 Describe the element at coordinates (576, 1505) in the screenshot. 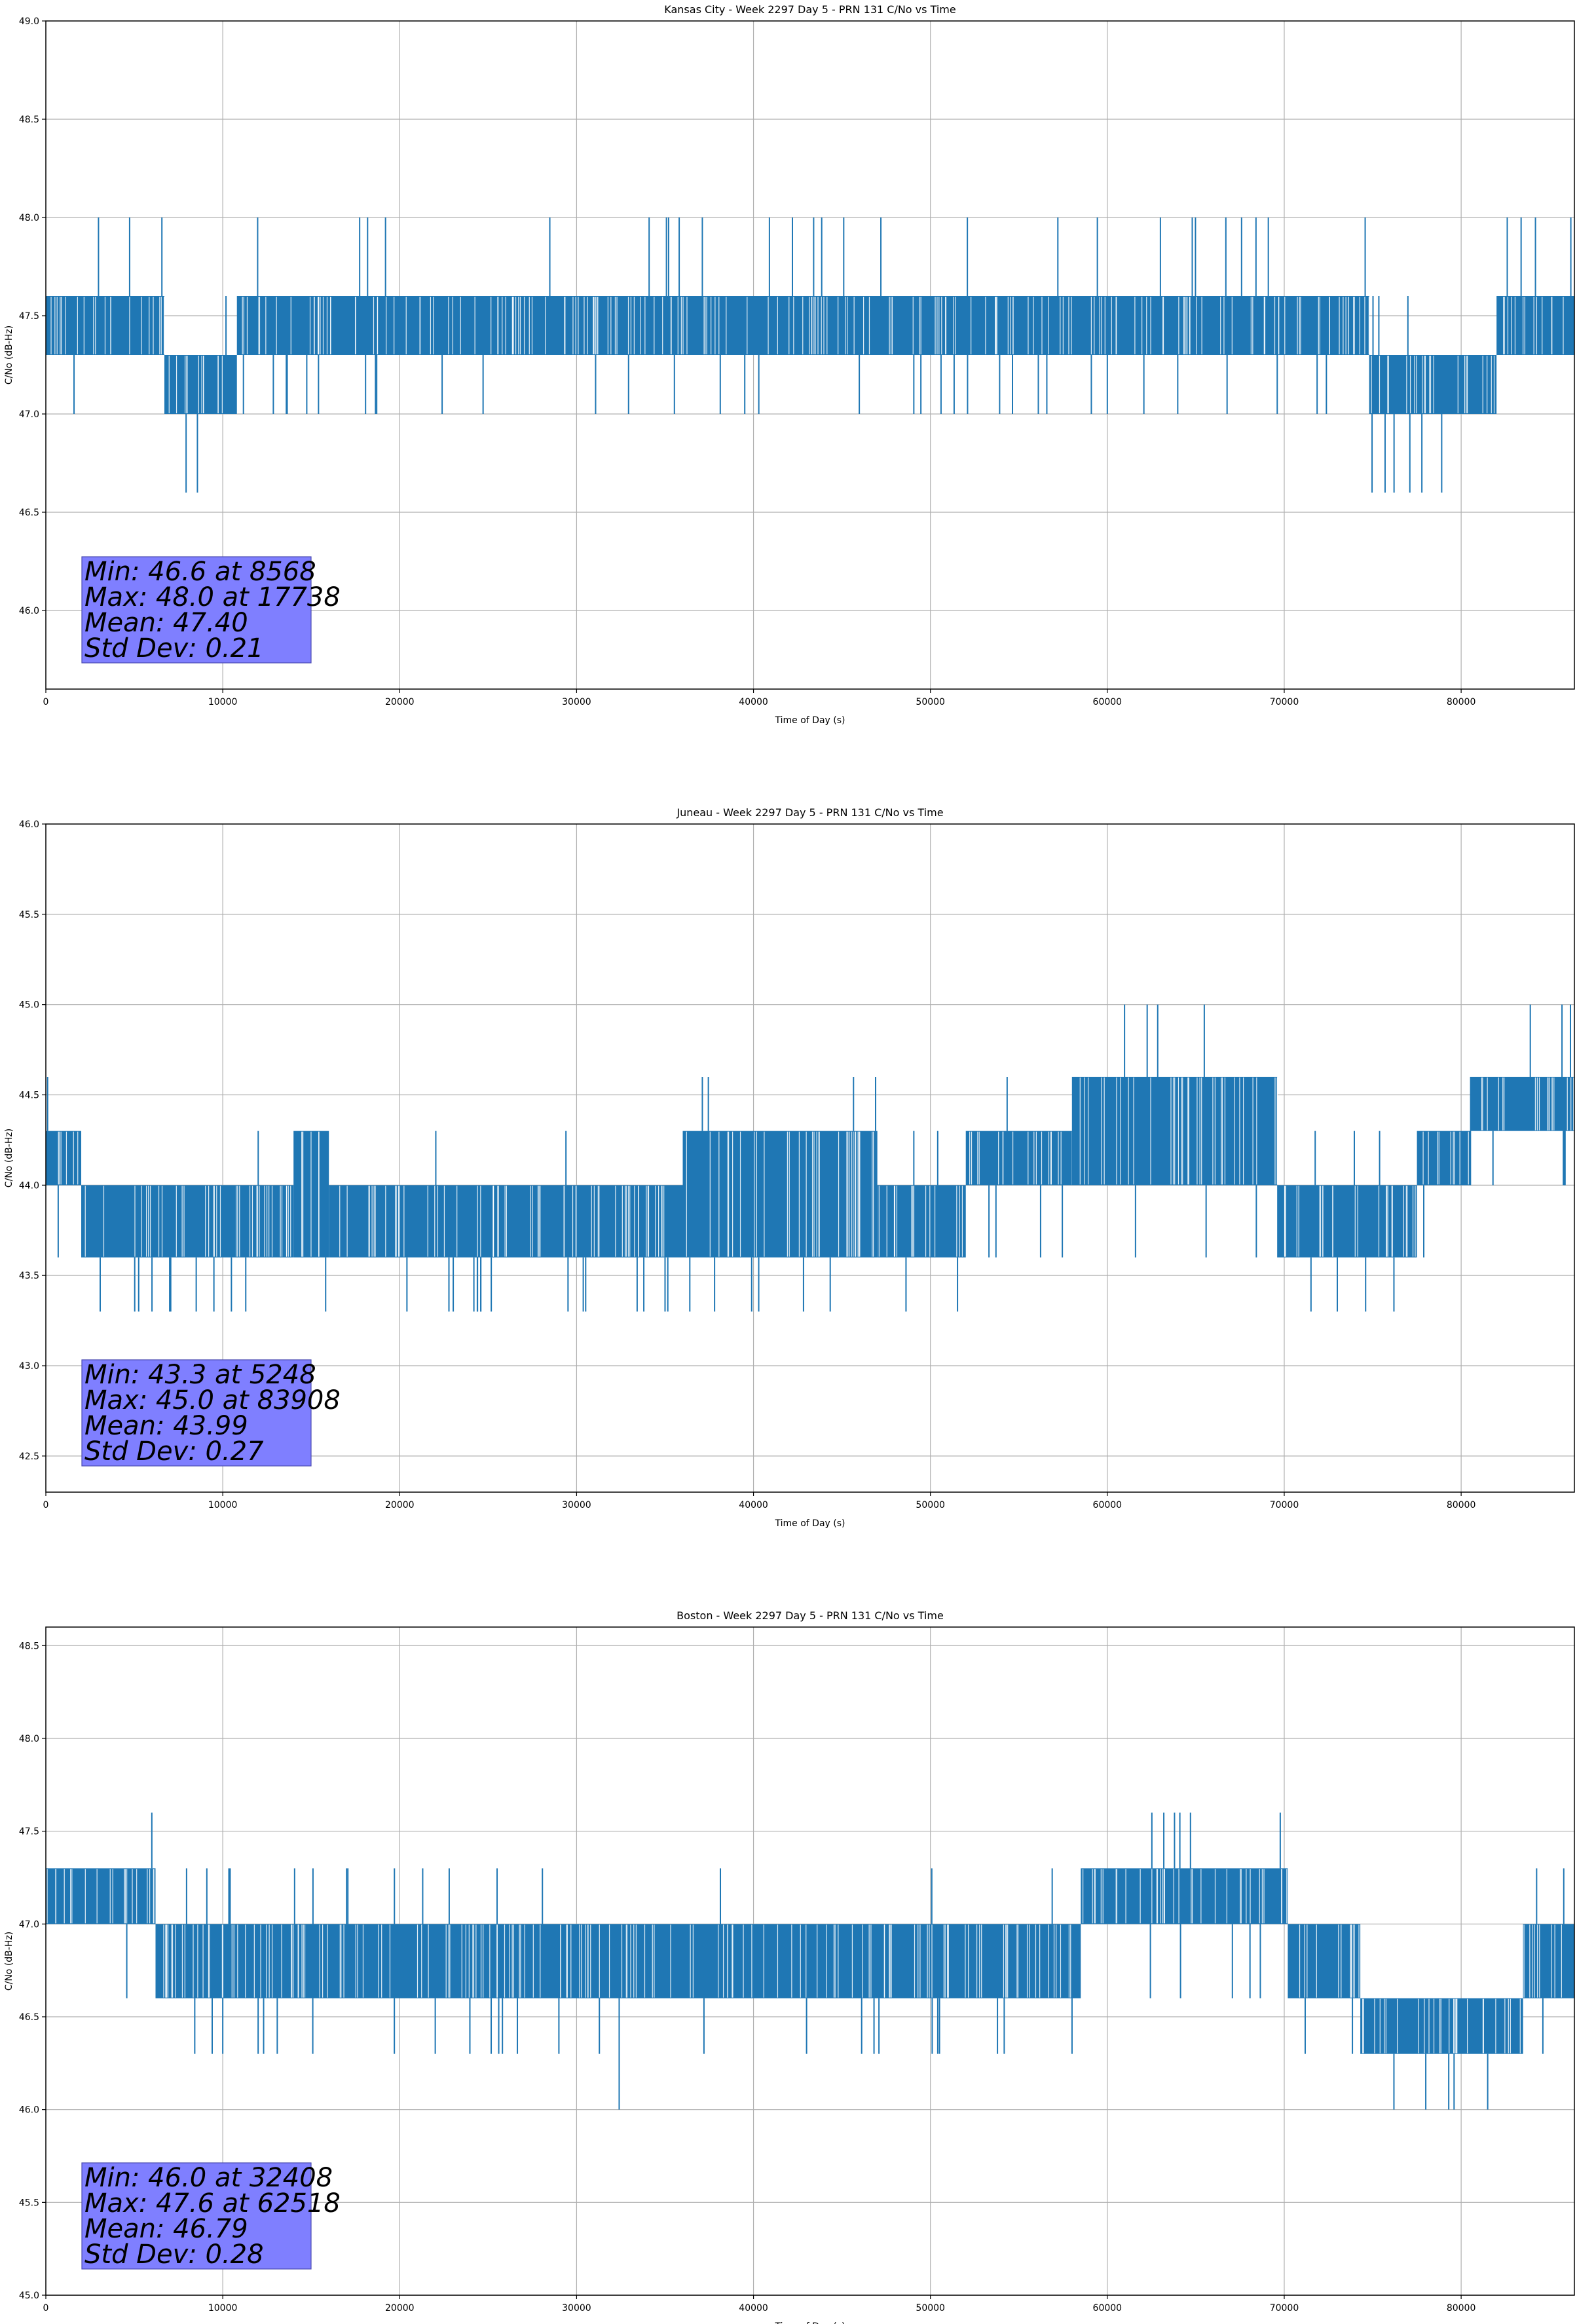

I see `x-tick-label: 30000` at that location.